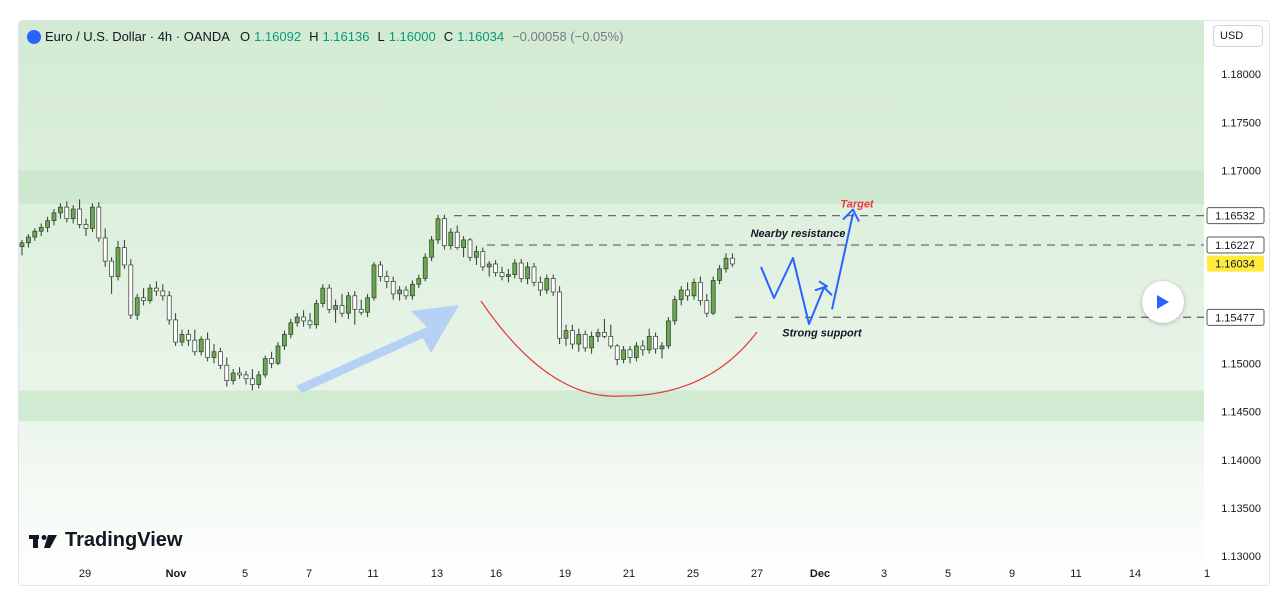 The image size is (1280, 597). Describe the element at coordinates (1012, 574) in the screenshot. I see `time-tick-label: 9` at that location.